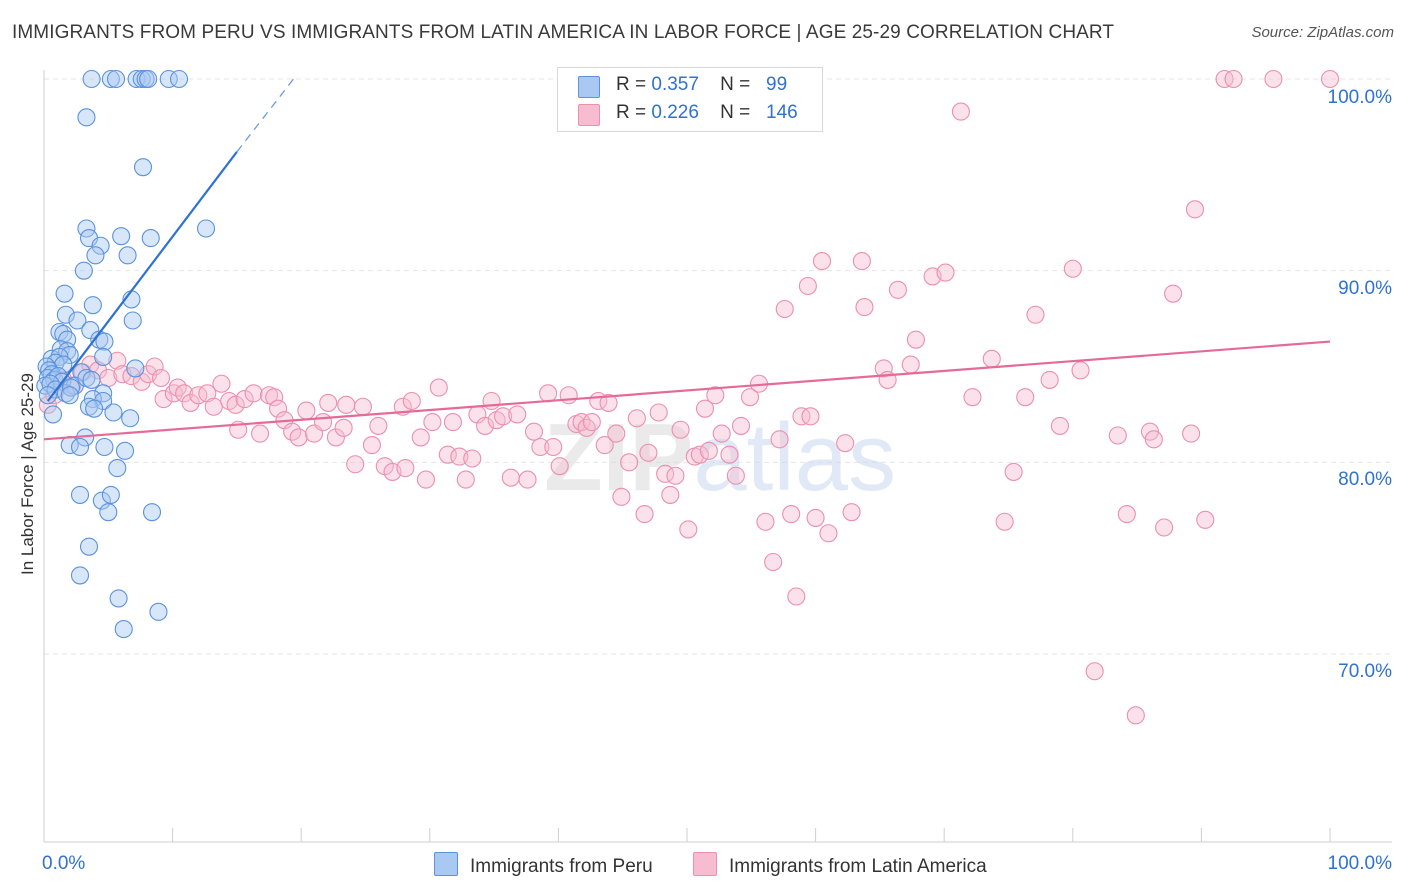 This screenshot has width=1406, height=892. I want to click on legend-item-peru: Immigrants from Peru, so click(543, 865).